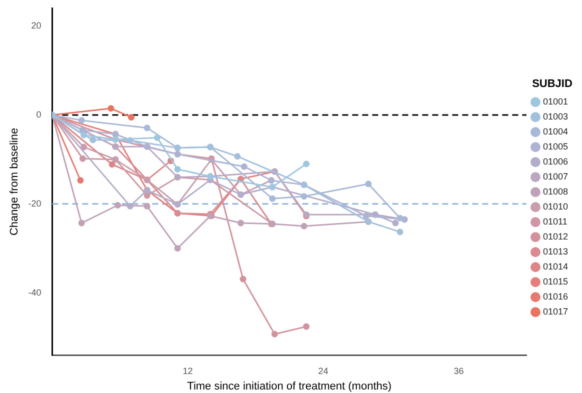 This screenshot has height=393, width=582. I want to click on y-tick-label: -20, so click(35, 203).